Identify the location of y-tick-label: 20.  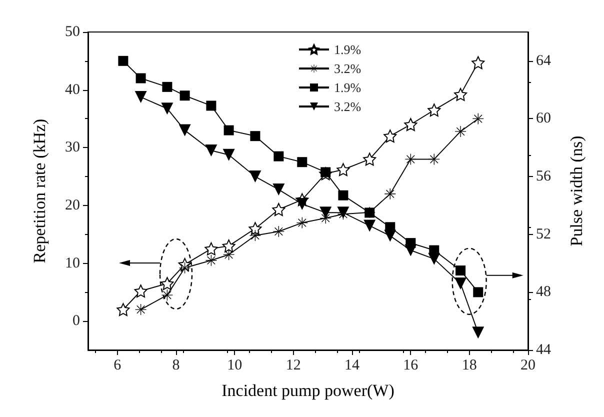
(72, 205).